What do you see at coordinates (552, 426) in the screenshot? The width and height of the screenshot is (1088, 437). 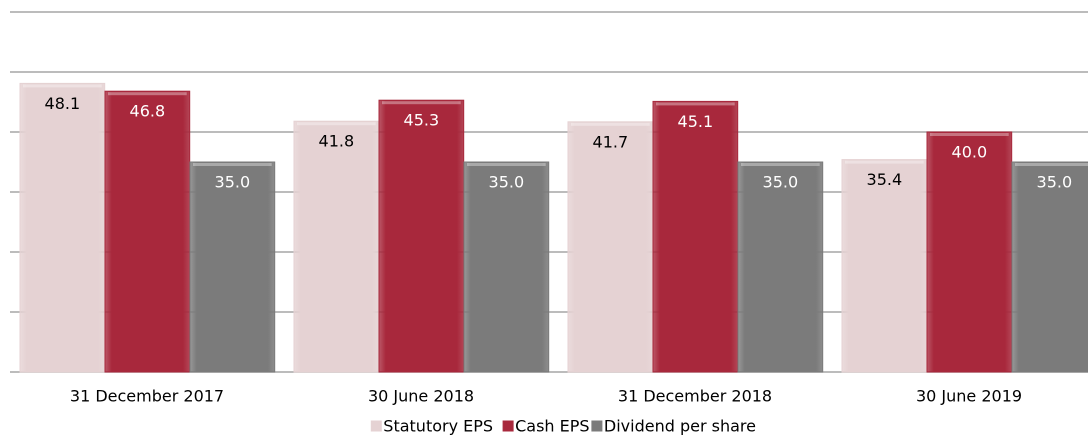 I see `legend-label: Cash EPS` at bounding box center [552, 426].